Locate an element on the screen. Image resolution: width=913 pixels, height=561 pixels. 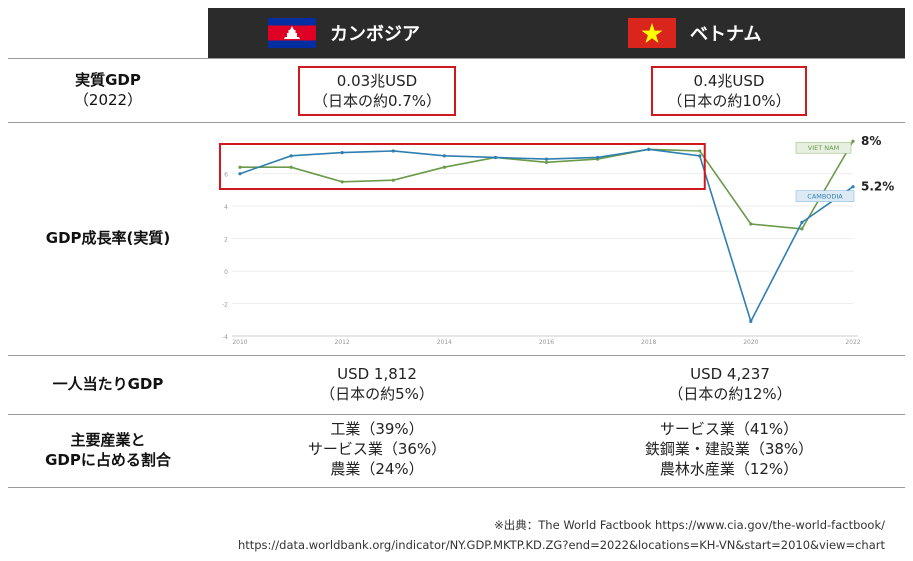
industry-item: 鉄鋼業・建設業（38%） is located at coordinates (729, 449).